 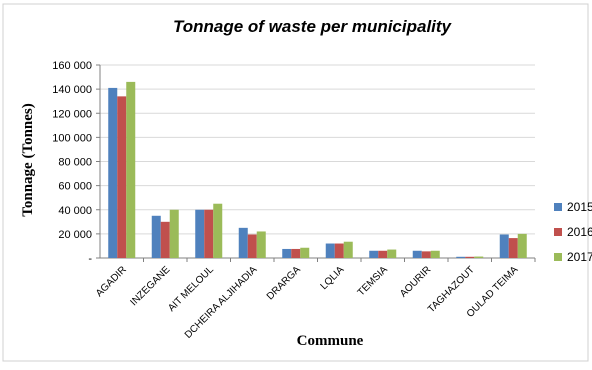 I want to click on y-axis-title: Tonnage (Tonnes), so click(x=28, y=160).